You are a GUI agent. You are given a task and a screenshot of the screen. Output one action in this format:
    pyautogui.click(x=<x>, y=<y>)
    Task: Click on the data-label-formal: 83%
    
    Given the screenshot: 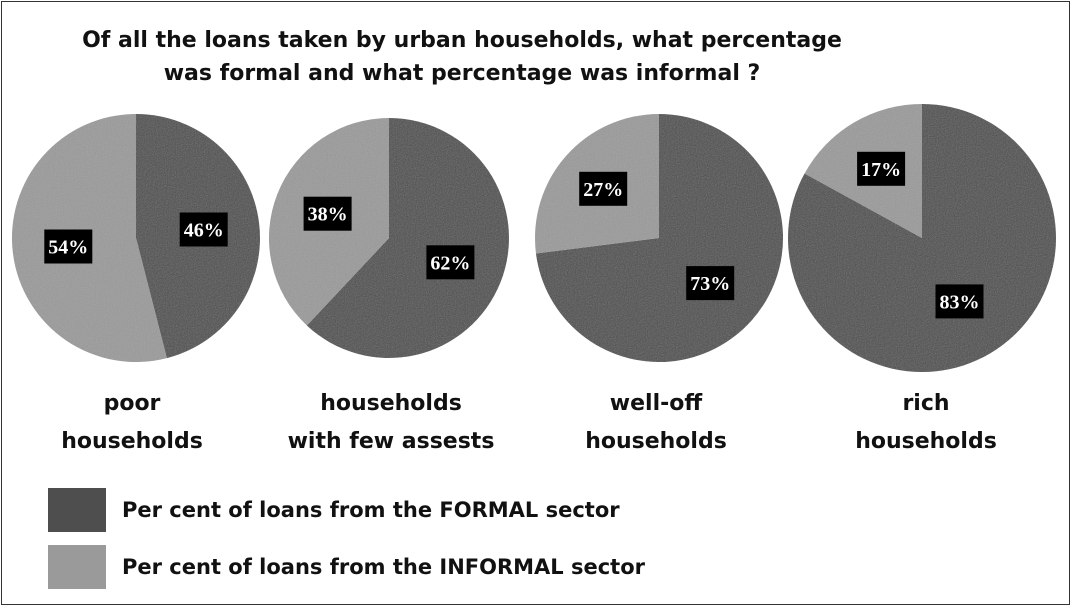 What is the action you would take?
    pyautogui.click(x=960, y=302)
    